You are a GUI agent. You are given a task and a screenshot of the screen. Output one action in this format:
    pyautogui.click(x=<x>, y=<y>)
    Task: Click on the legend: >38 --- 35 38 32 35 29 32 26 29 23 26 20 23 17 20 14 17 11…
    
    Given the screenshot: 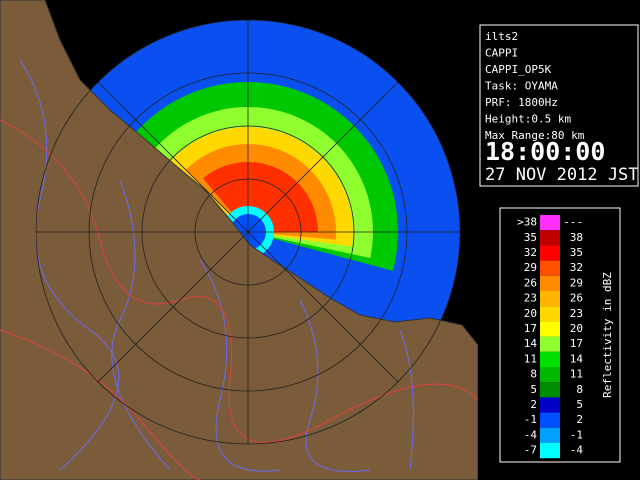 What is the action you would take?
    pyautogui.click(x=550, y=337)
    